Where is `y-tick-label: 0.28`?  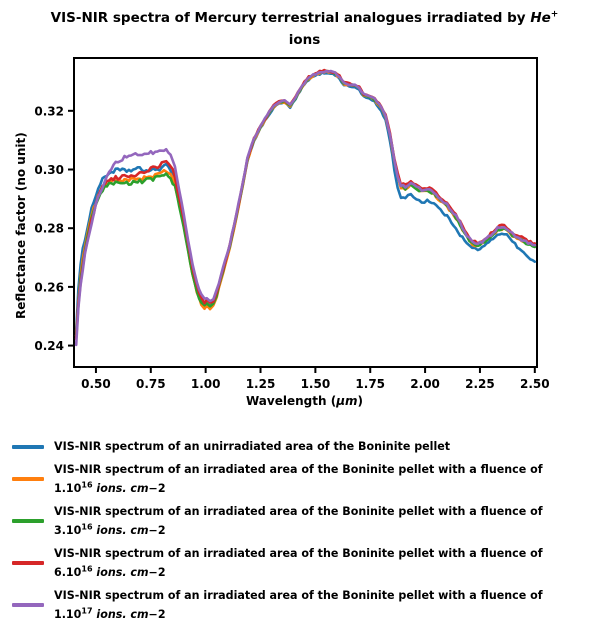
y-tick-label: 0.28 is located at coordinates (49, 229).